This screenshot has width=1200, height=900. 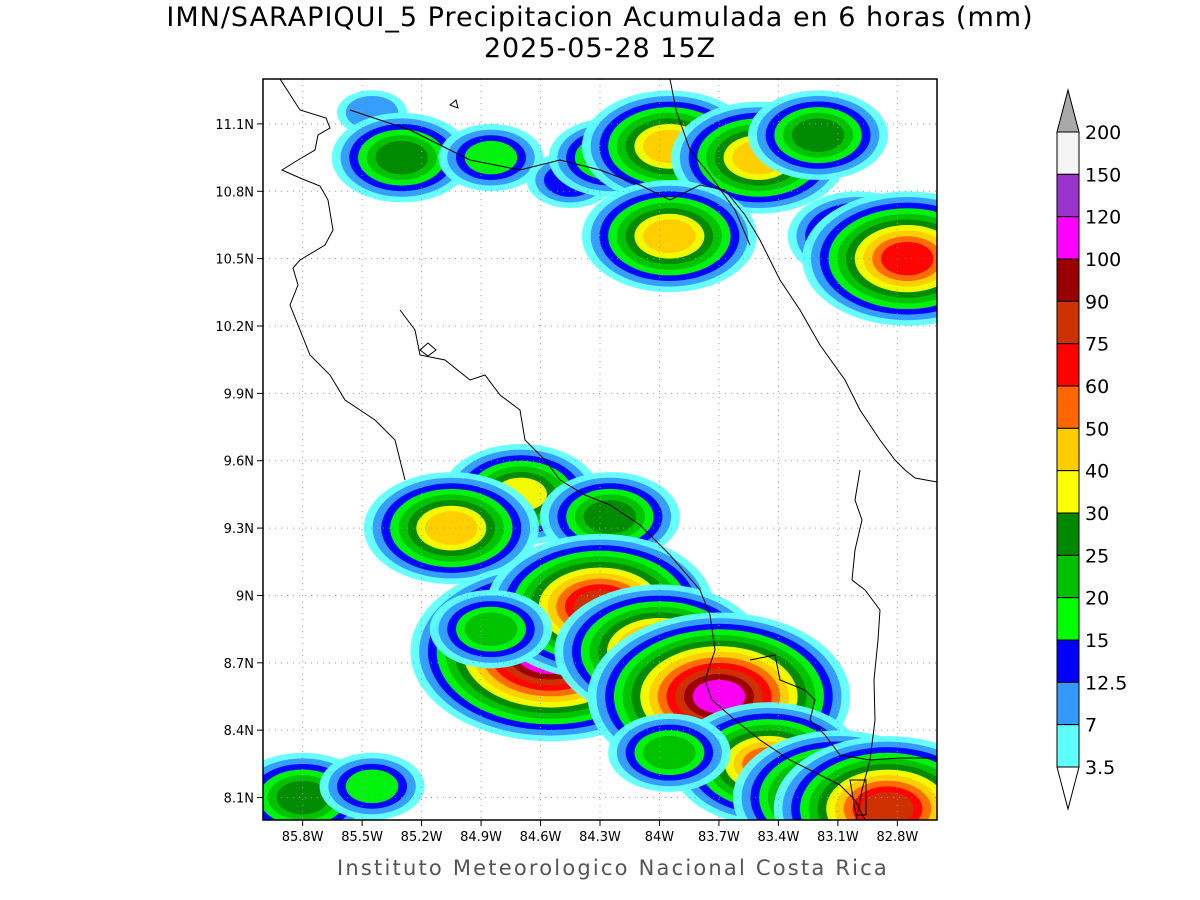 I want to click on lon-tick-label: 84.9W, so click(x=481, y=837).